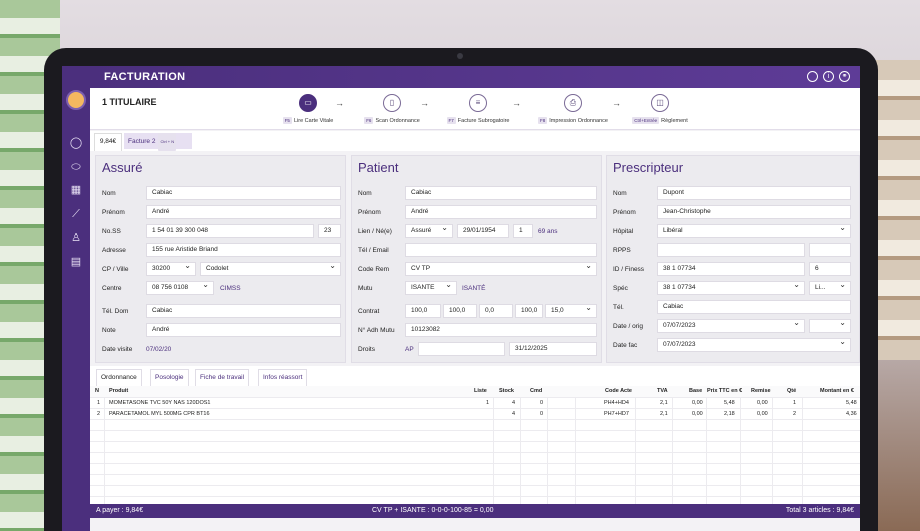  What do you see at coordinates (230, 231) in the screenshot?
I see `assure-noss-field: 1 54 01 39 300 048` at bounding box center [230, 231].